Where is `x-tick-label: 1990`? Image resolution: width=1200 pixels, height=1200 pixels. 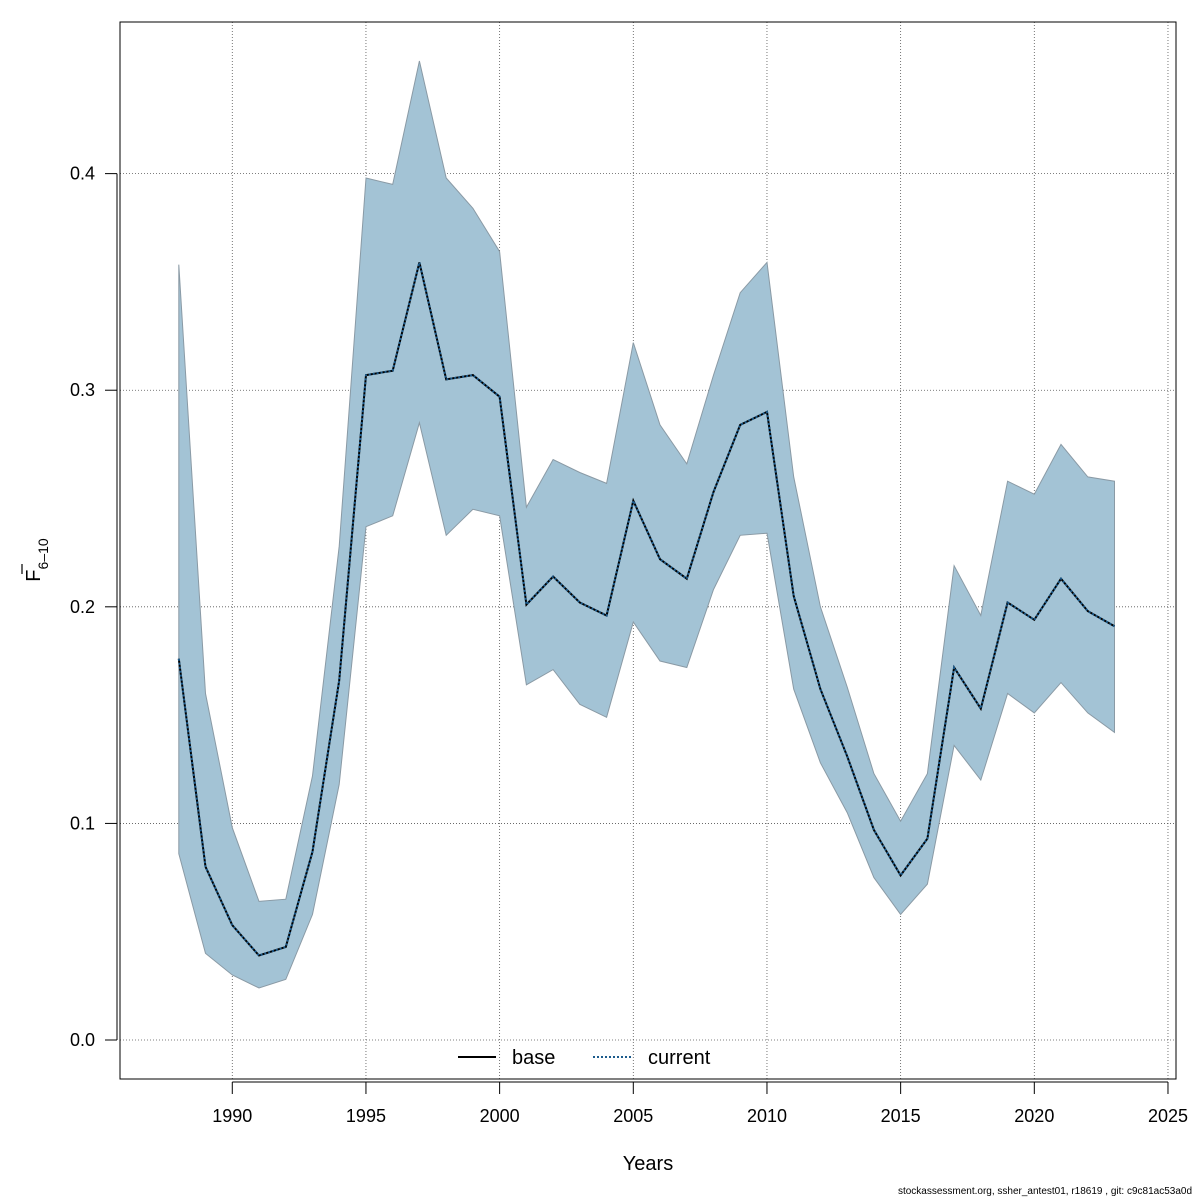 x-tick-label: 1990 is located at coordinates (232, 1116).